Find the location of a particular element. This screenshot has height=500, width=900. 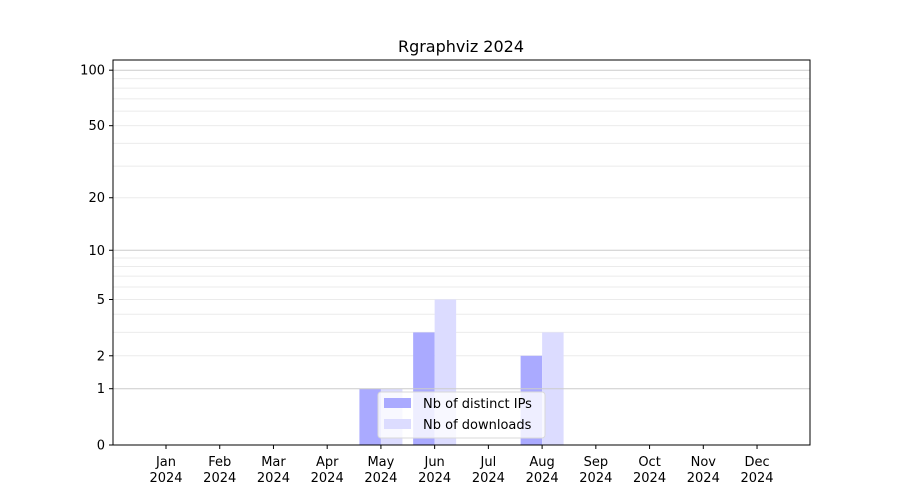

x-tick-label-line: Jul is located at coordinates (488, 462).